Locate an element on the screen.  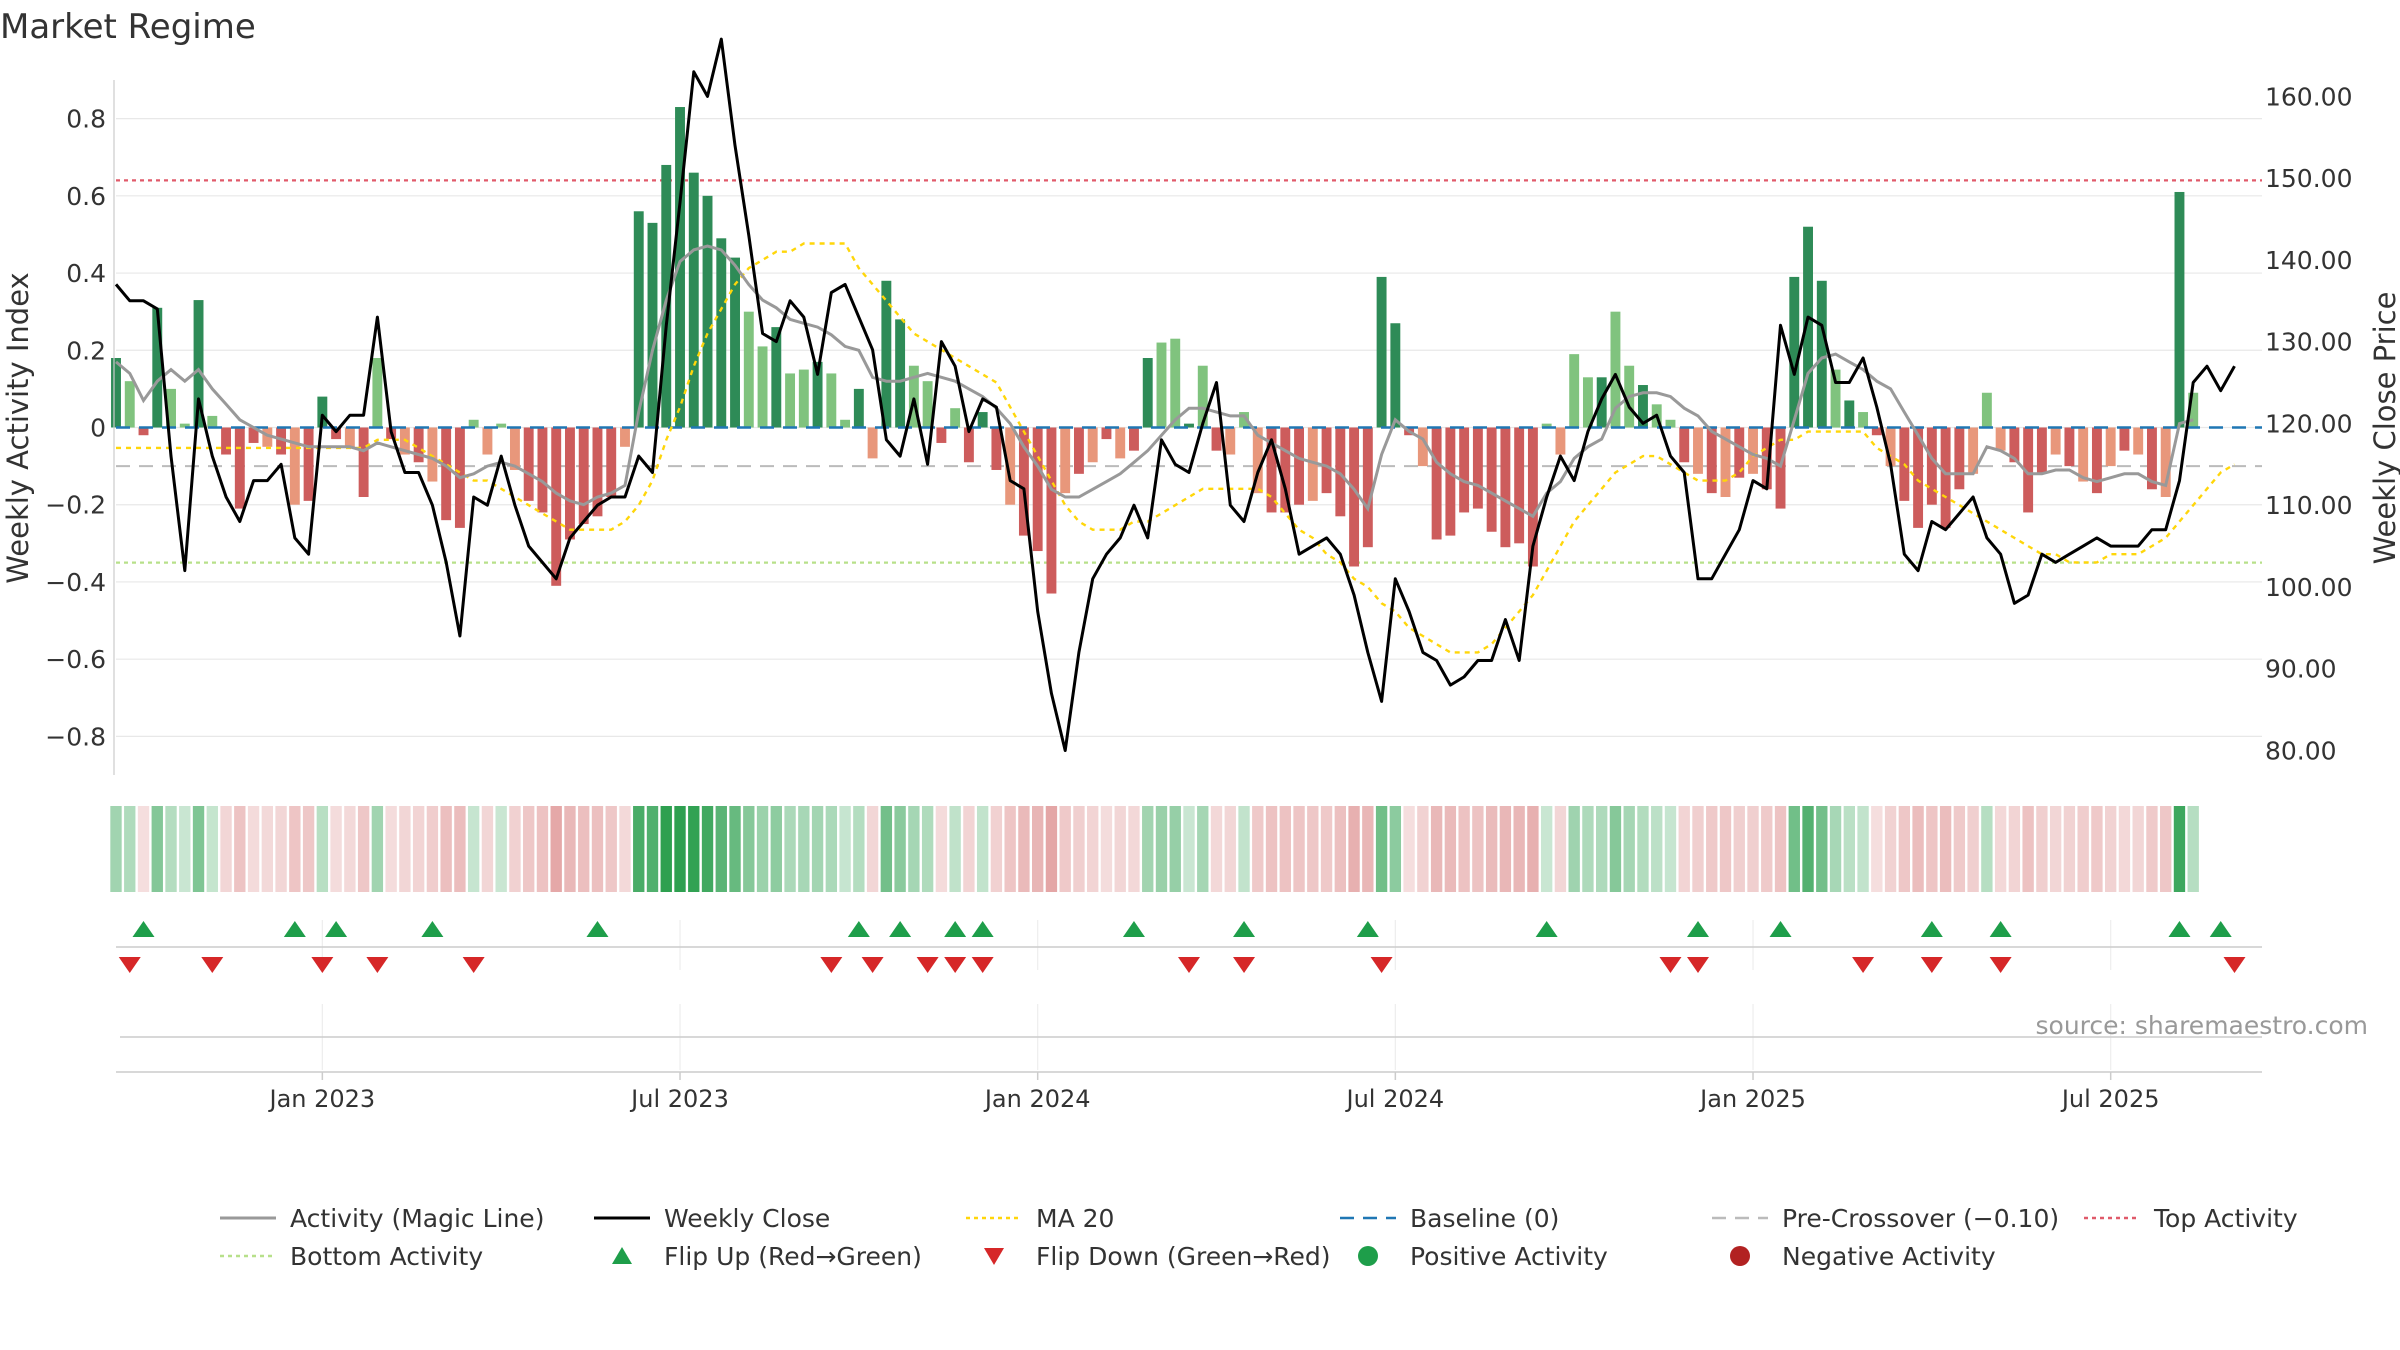
legend-label: Negative Activity is located at coordinates (1889, 1256).